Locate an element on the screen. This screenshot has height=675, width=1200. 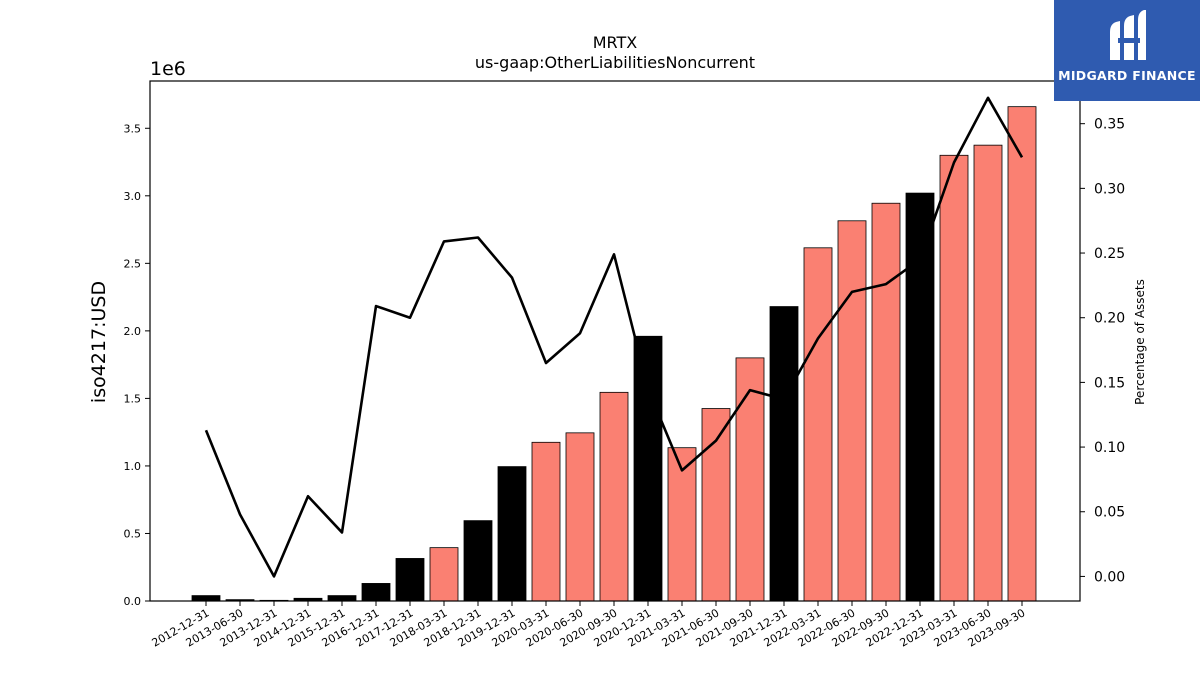
y2-axis-label: Percentage of Assets is located at coordinates (1140, 342).